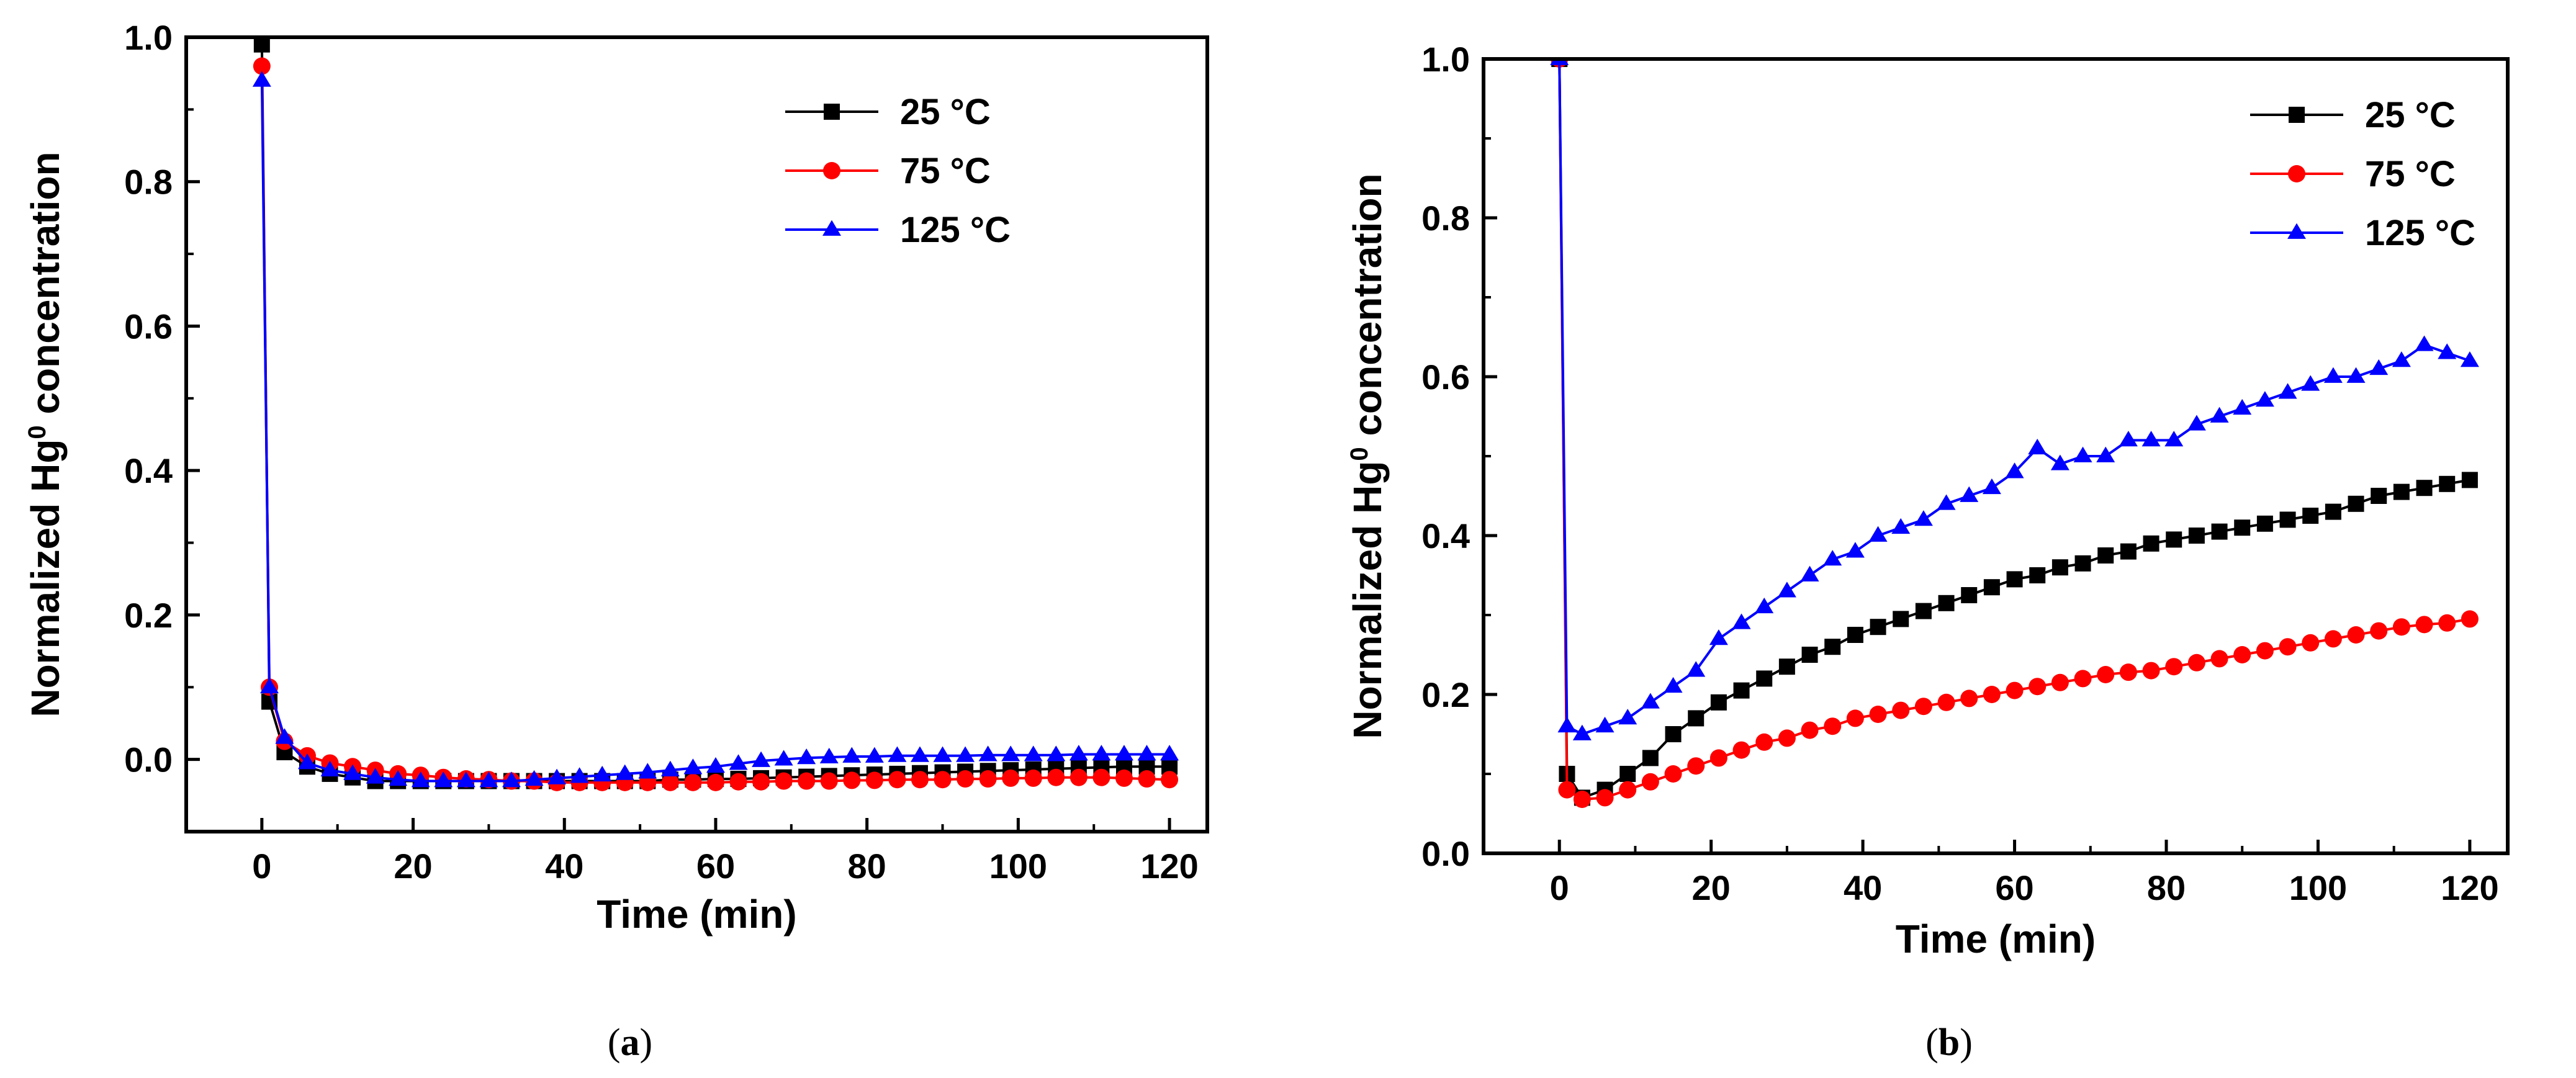  I want to click on data-point-circle-legend, so click(2296, 173).